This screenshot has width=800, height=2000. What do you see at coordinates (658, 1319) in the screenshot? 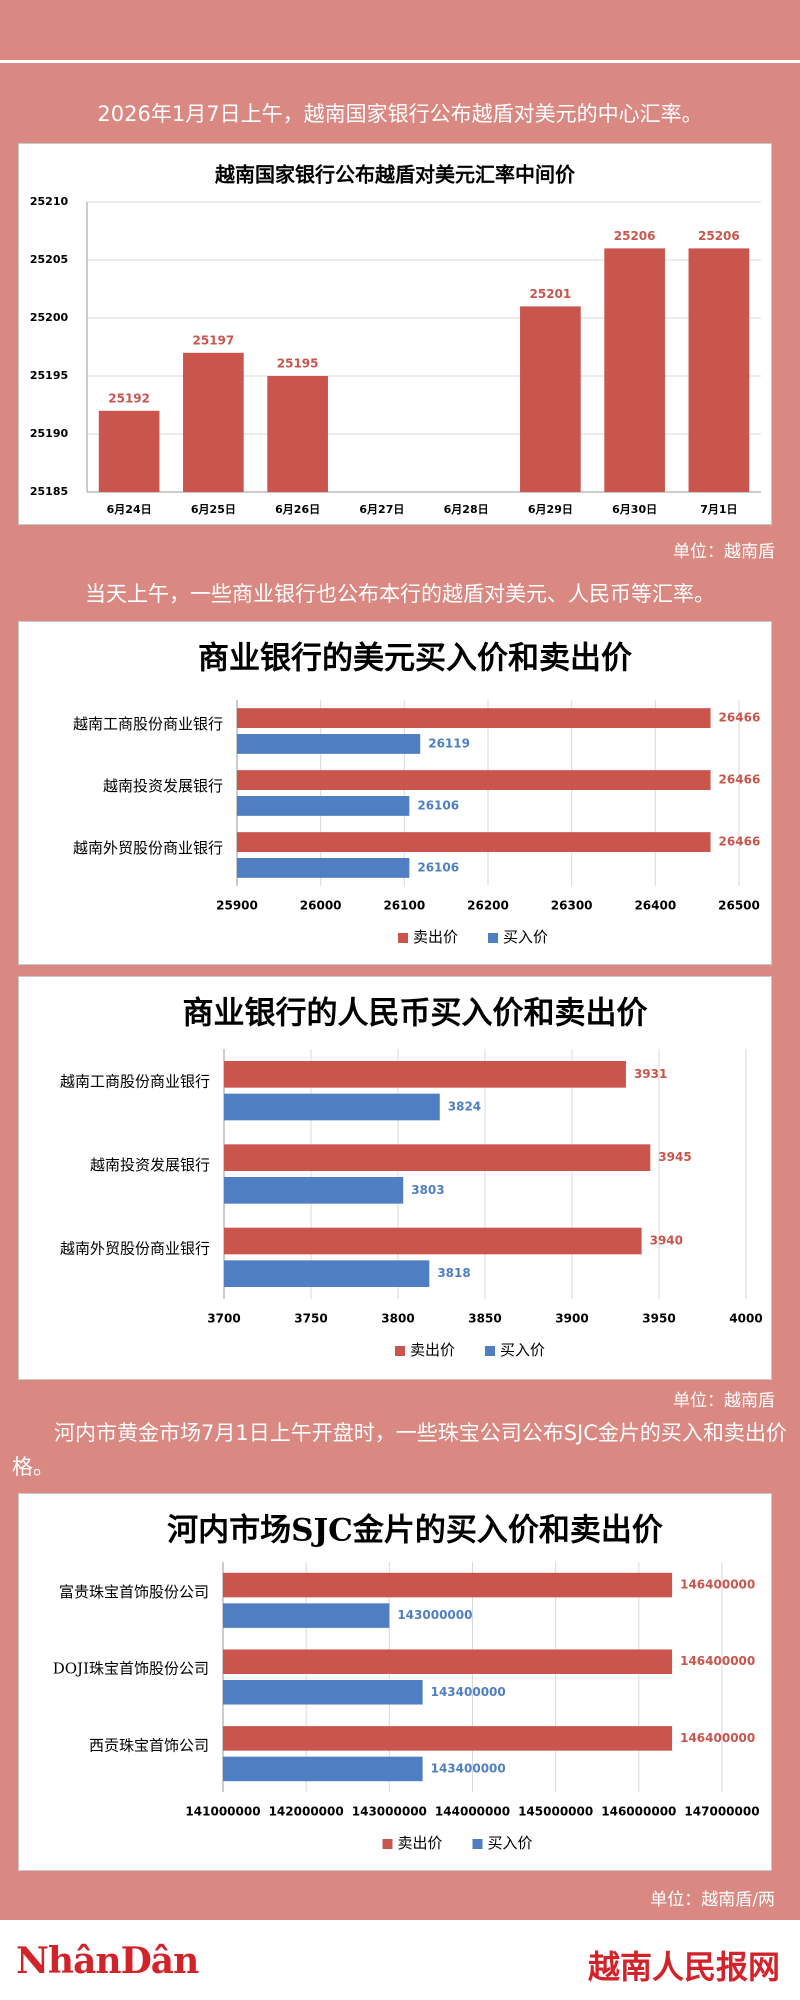
I see `x-tick-label: 3950` at bounding box center [658, 1319].